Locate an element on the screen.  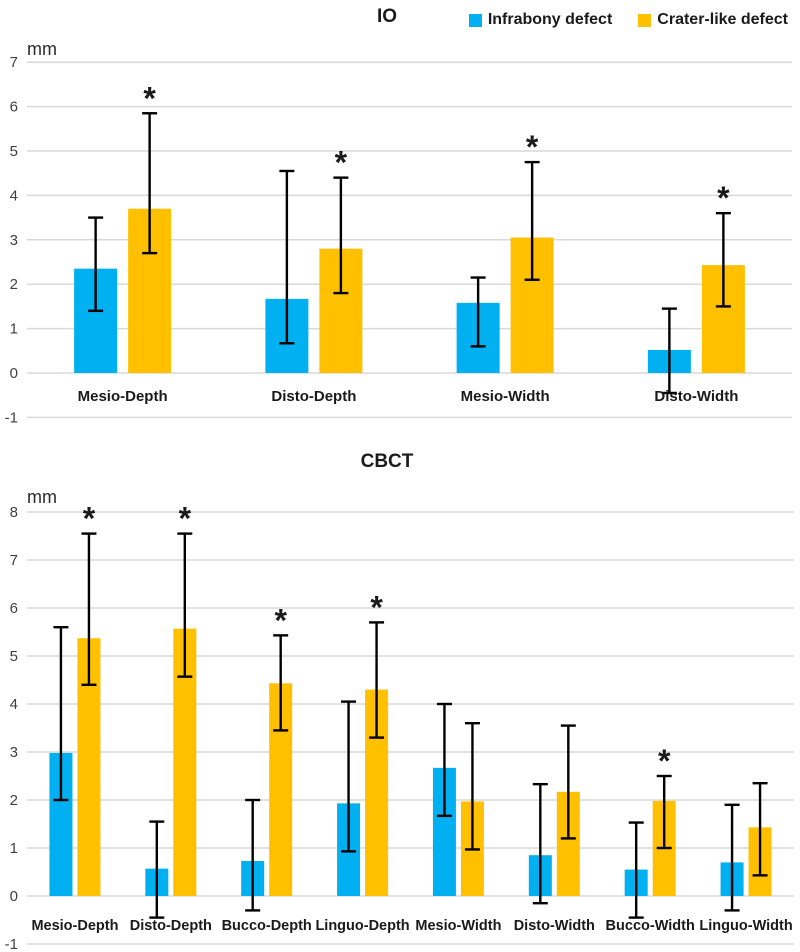
legend-item: Infrabony defect is located at coordinates (540, 20).